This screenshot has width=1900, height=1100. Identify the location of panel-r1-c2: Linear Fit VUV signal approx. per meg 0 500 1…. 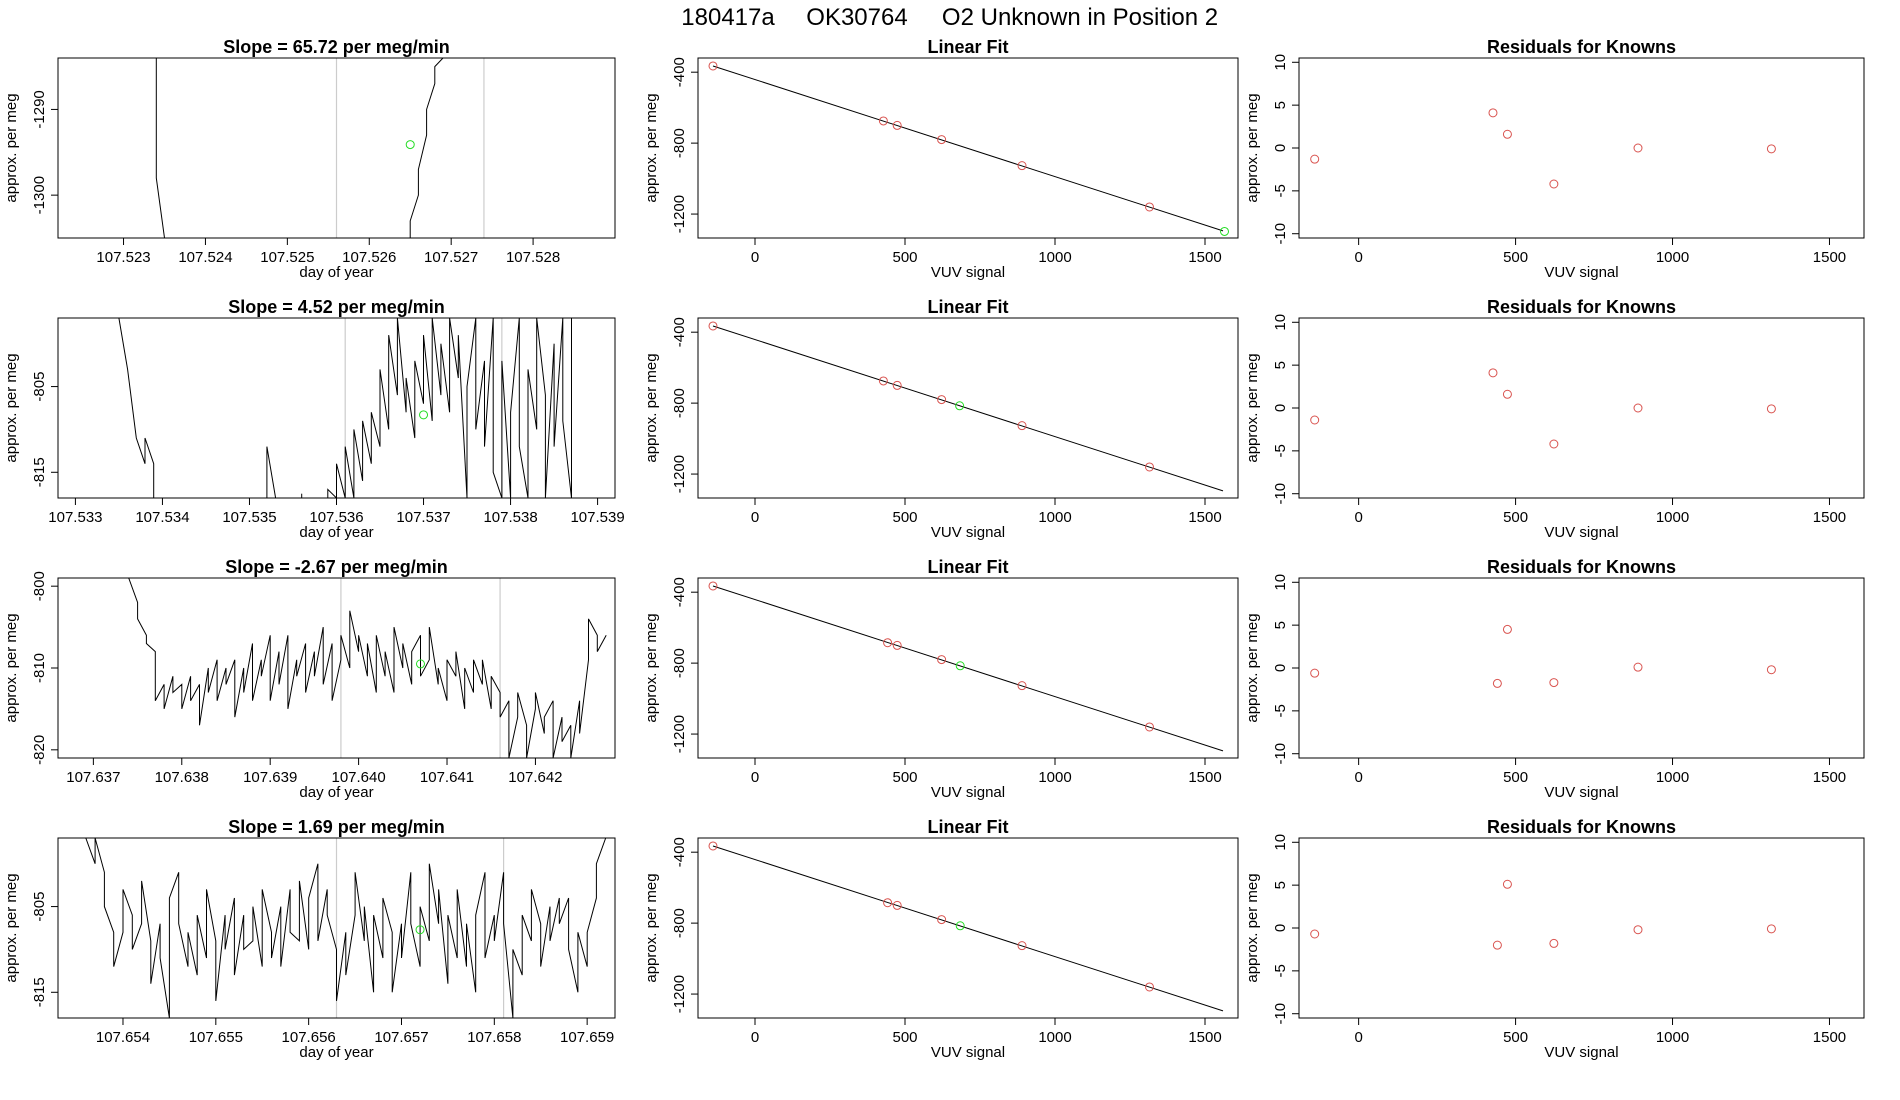
(941, 159).